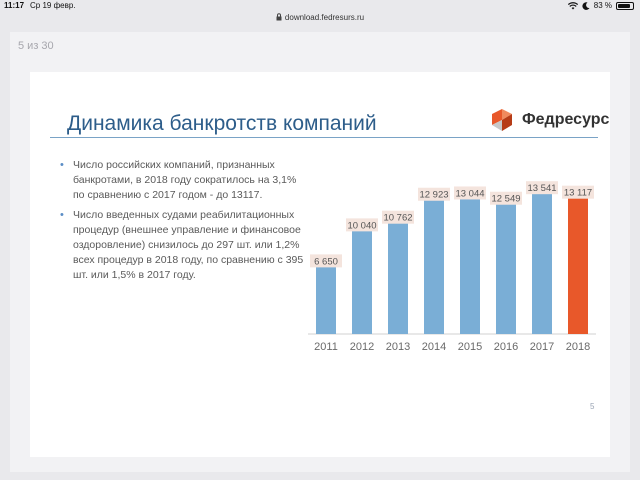 The height and width of the screenshot is (480, 640). Describe the element at coordinates (542, 347) in the screenshot. I see `x-tick-label-2017: 2017` at that location.